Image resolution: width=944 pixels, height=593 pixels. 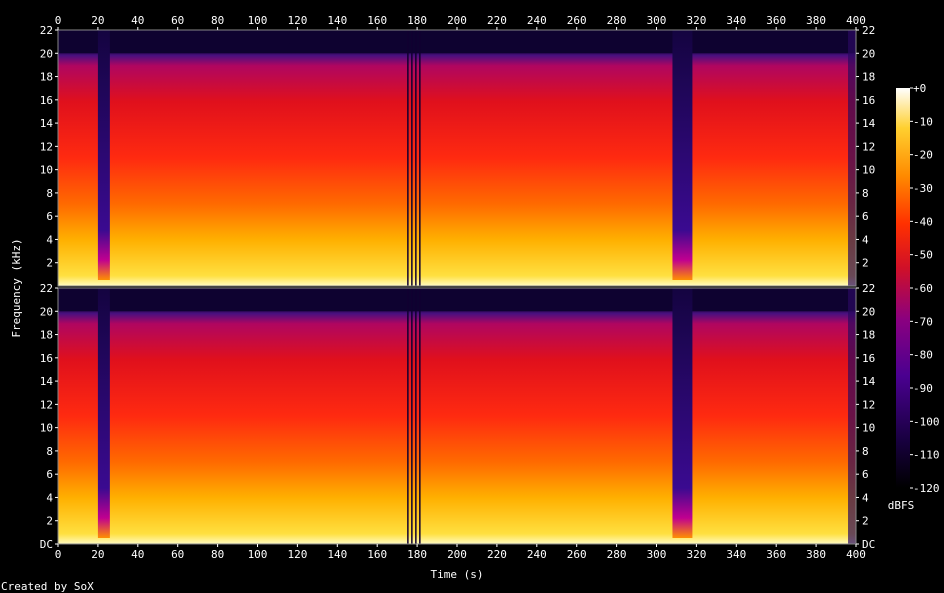 What do you see at coordinates (217, 20) in the screenshot?
I see `x-tick-label: 80` at bounding box center [217, 20].